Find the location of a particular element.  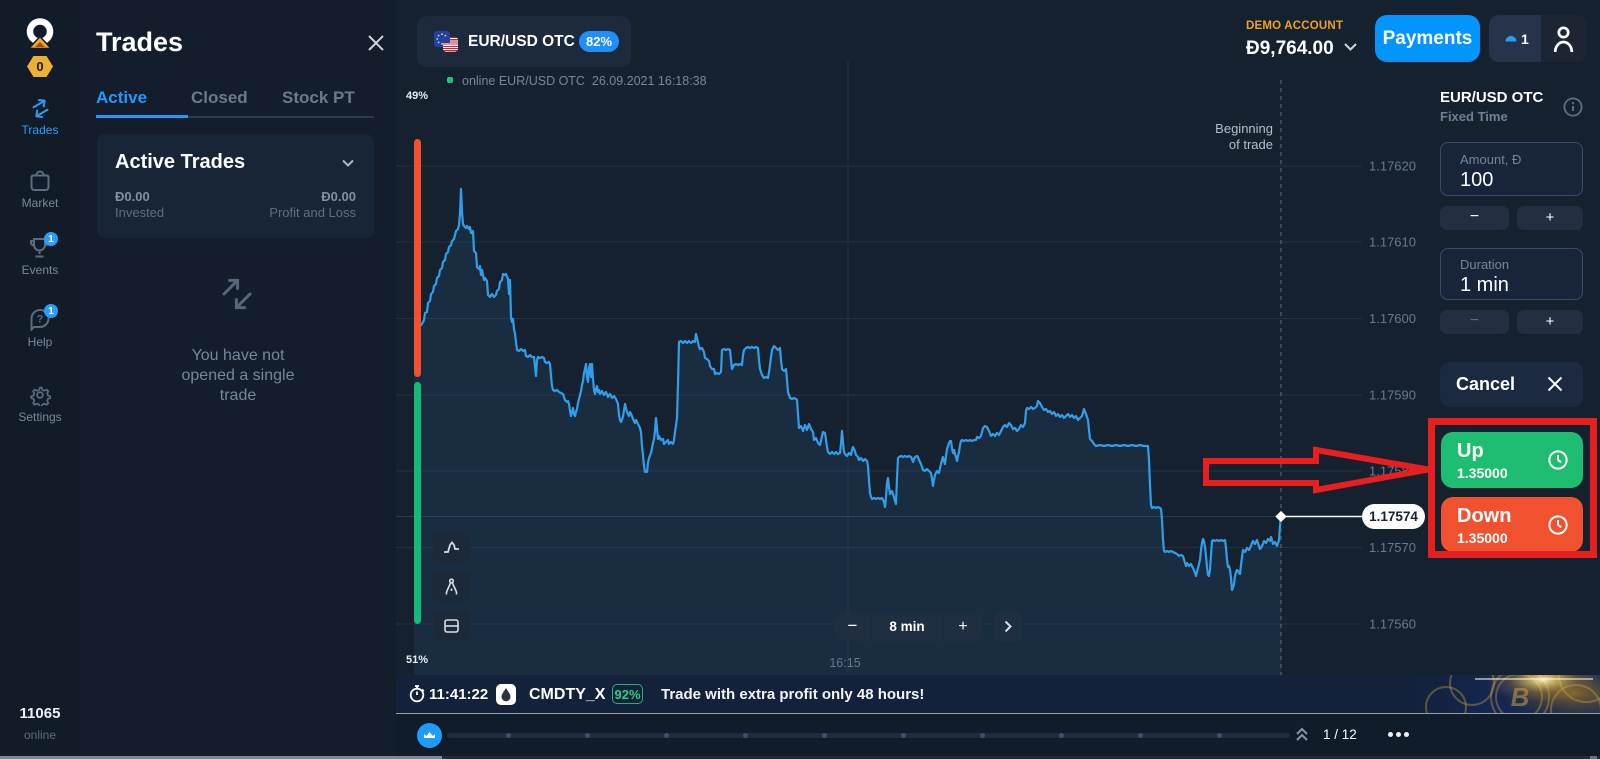

svg-text: Beginning is located at coordinates (1244, 128).